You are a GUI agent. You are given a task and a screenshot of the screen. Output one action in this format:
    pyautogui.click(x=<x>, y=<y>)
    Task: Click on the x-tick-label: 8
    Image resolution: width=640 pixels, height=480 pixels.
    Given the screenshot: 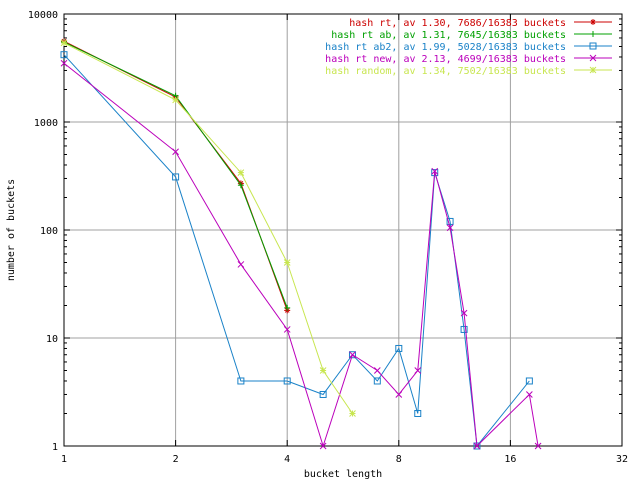 What is the action you would take?
    pyautogui.click(x=399, y=459)
    